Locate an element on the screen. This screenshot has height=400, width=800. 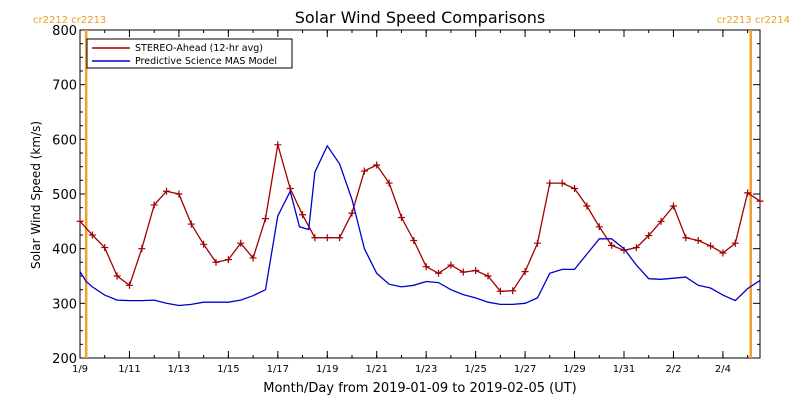
y-tick-label: 400 is located at coordinates (64, 250).